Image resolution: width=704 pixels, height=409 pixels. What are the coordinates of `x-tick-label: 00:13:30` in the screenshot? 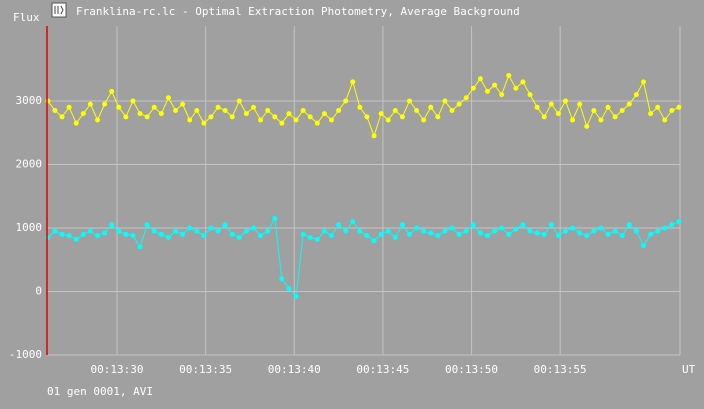 It's located at (117, 369).